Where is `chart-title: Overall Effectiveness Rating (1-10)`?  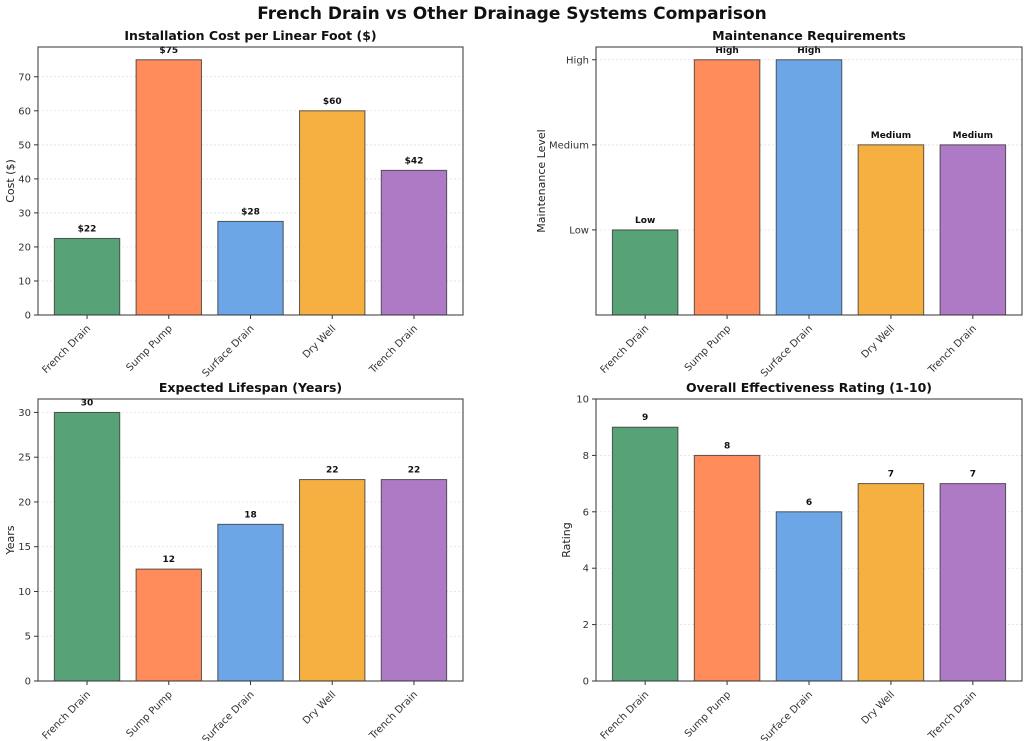
chart-title: Overall Effectiveness Rating (1-10) is located at coordinates (809, 387).